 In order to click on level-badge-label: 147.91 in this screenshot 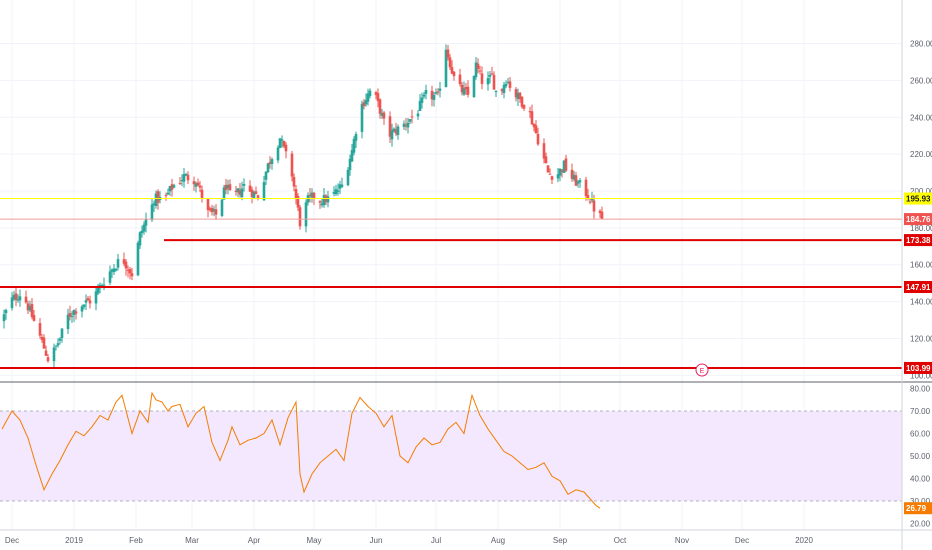, I will do `click(918, 287)`.